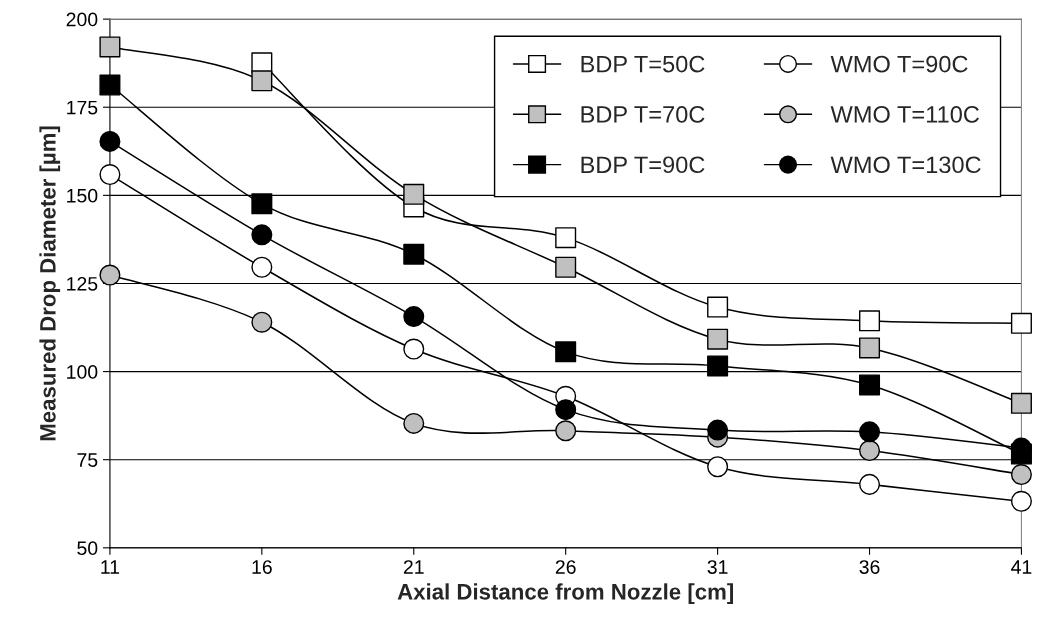  What do you see at coordinates (869, 567) in the screenshot?
I see `x-tick-label: 36` at bounding box center [869, 567].